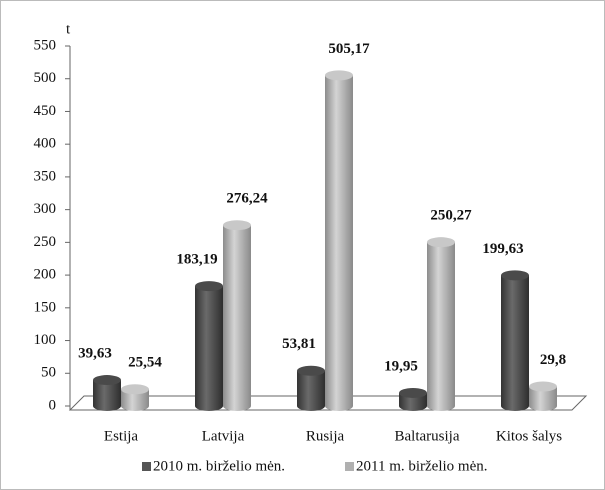  What do you see at coordinates (48, 373) in the screenshot?
I see `y-tick-label: 50` at bounding box center [48, 373].